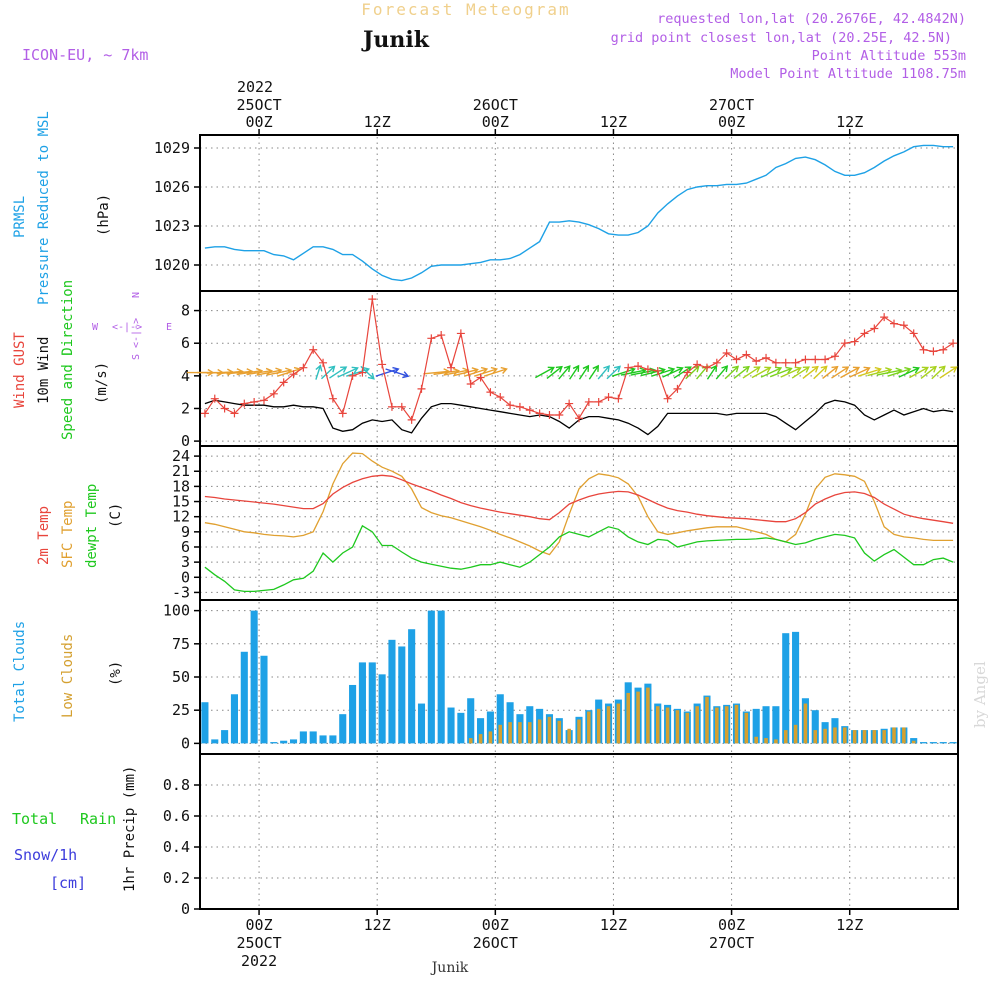 This screenshot has width=1000, height=1000. What do you see at coordinates (172, 148) in the screenshot?
I see `y-tick-label: 1029` at bounding box center [172, 148].